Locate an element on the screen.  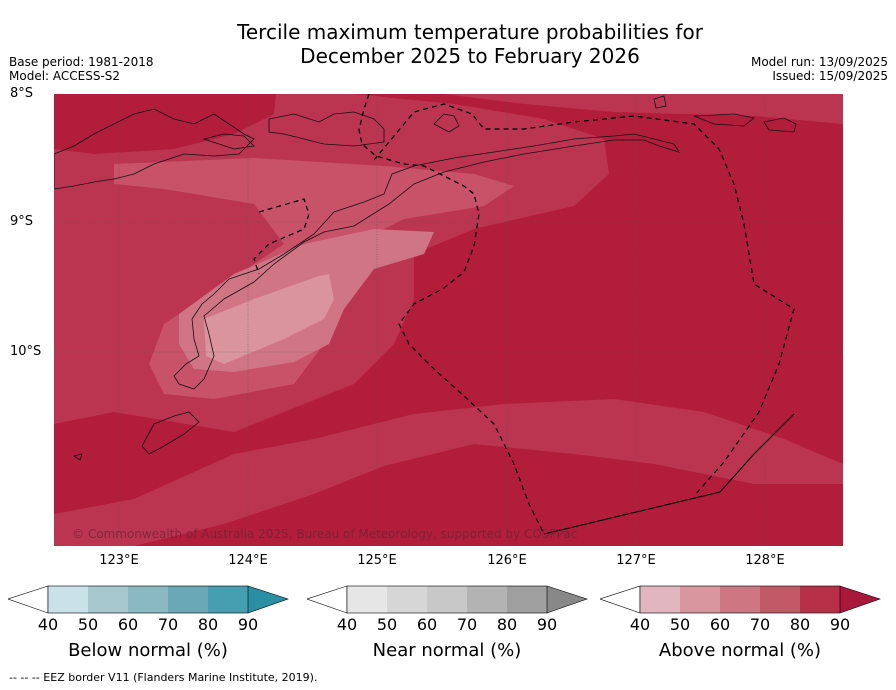
colorbar-near-normal is located at coordinates (447, 599).